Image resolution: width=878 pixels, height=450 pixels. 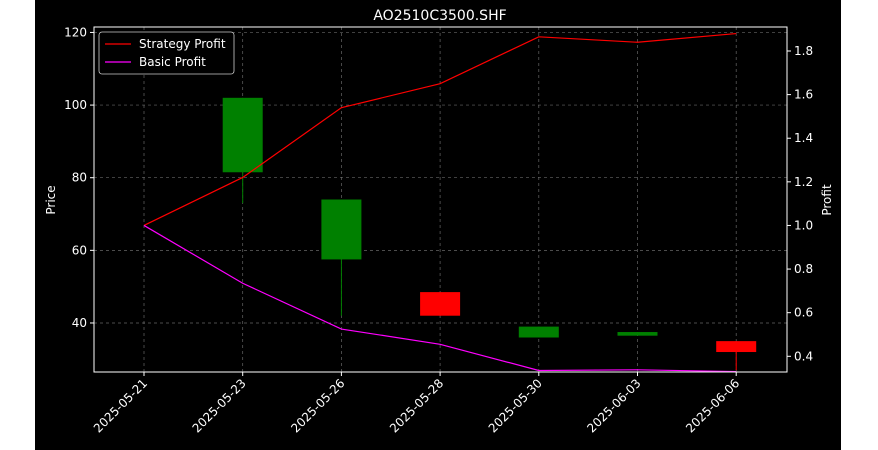 What do you see at coordinates (51, 199) in the screenshot?
I see `y-axis-left-label: Price` at bounding box center [51, 199].